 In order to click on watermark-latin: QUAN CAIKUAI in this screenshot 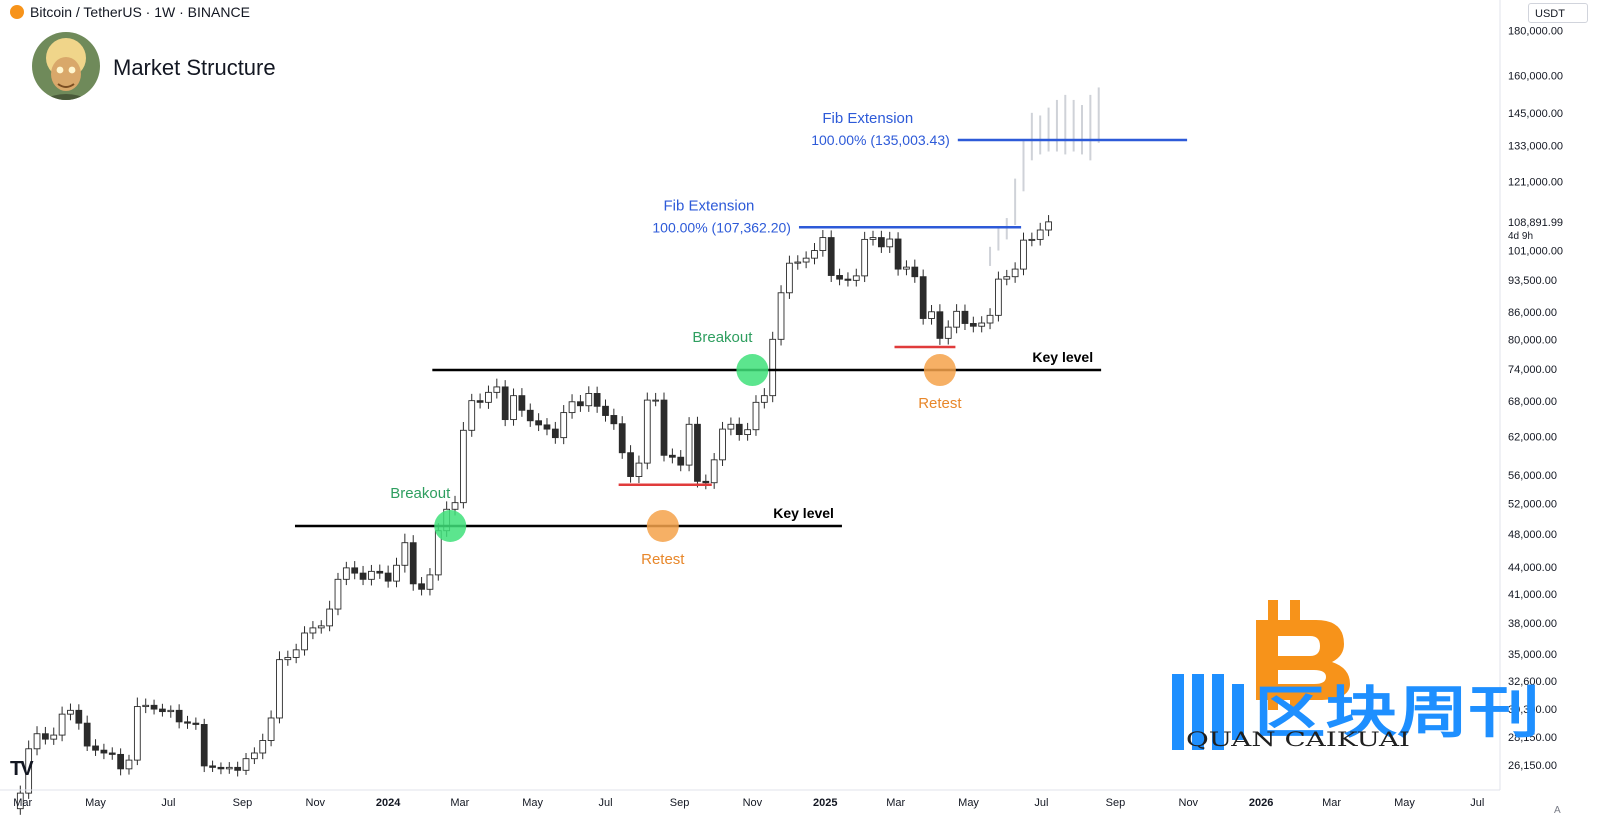, I will do `click(1298, 739)`.